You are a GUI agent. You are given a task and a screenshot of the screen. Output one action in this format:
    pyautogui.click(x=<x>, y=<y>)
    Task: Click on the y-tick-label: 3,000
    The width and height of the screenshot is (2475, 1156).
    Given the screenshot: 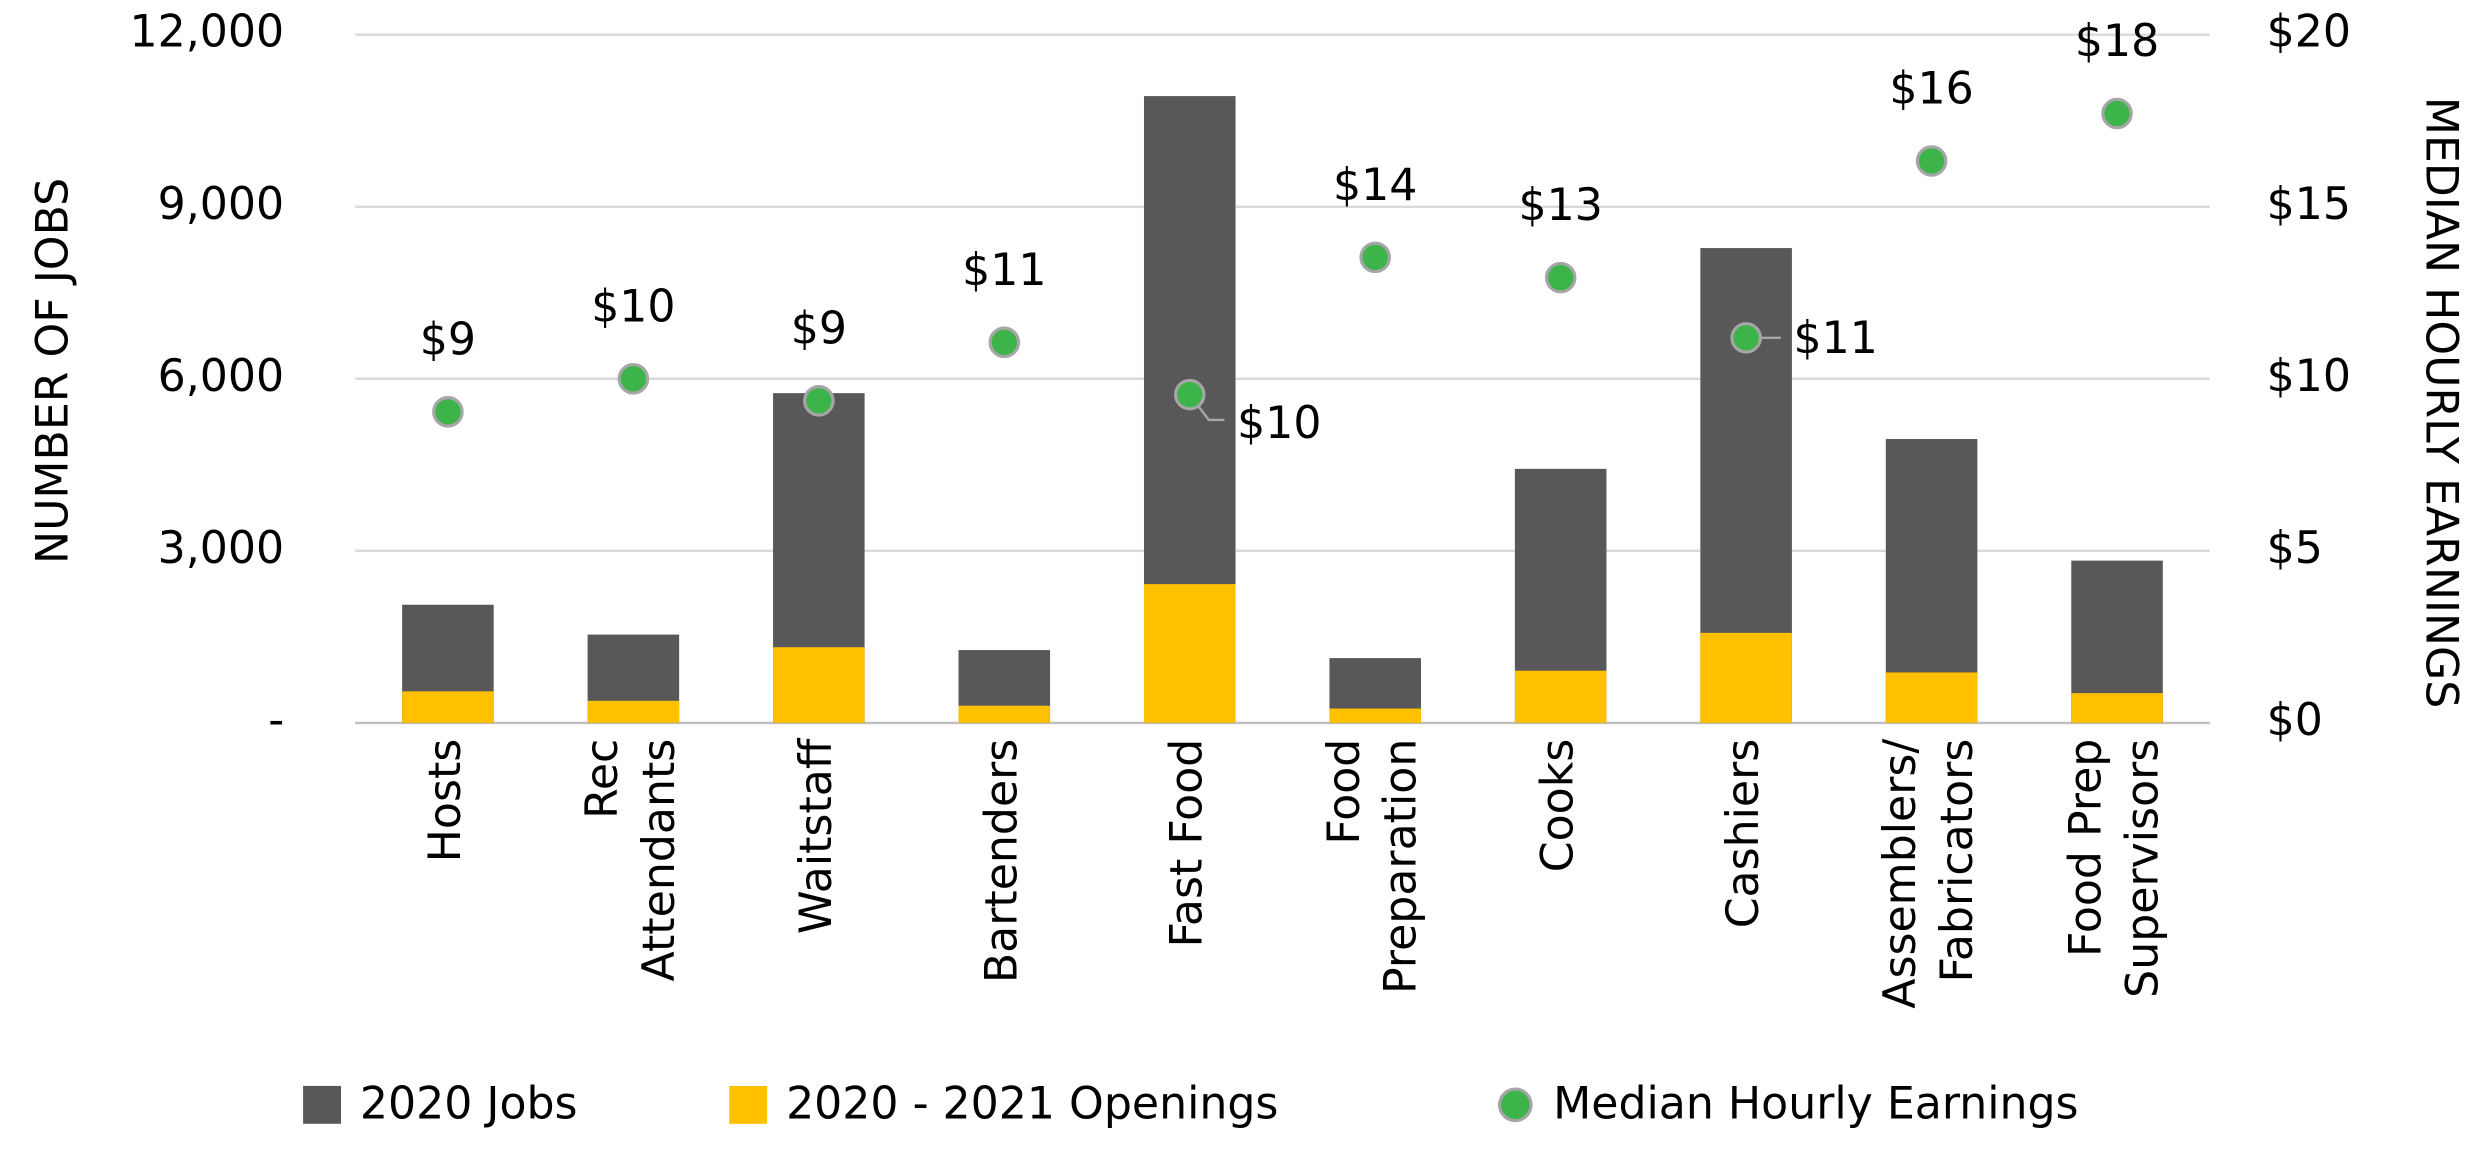 What is the action you would take?
    pyautogui.click(x=221, y=548)
    